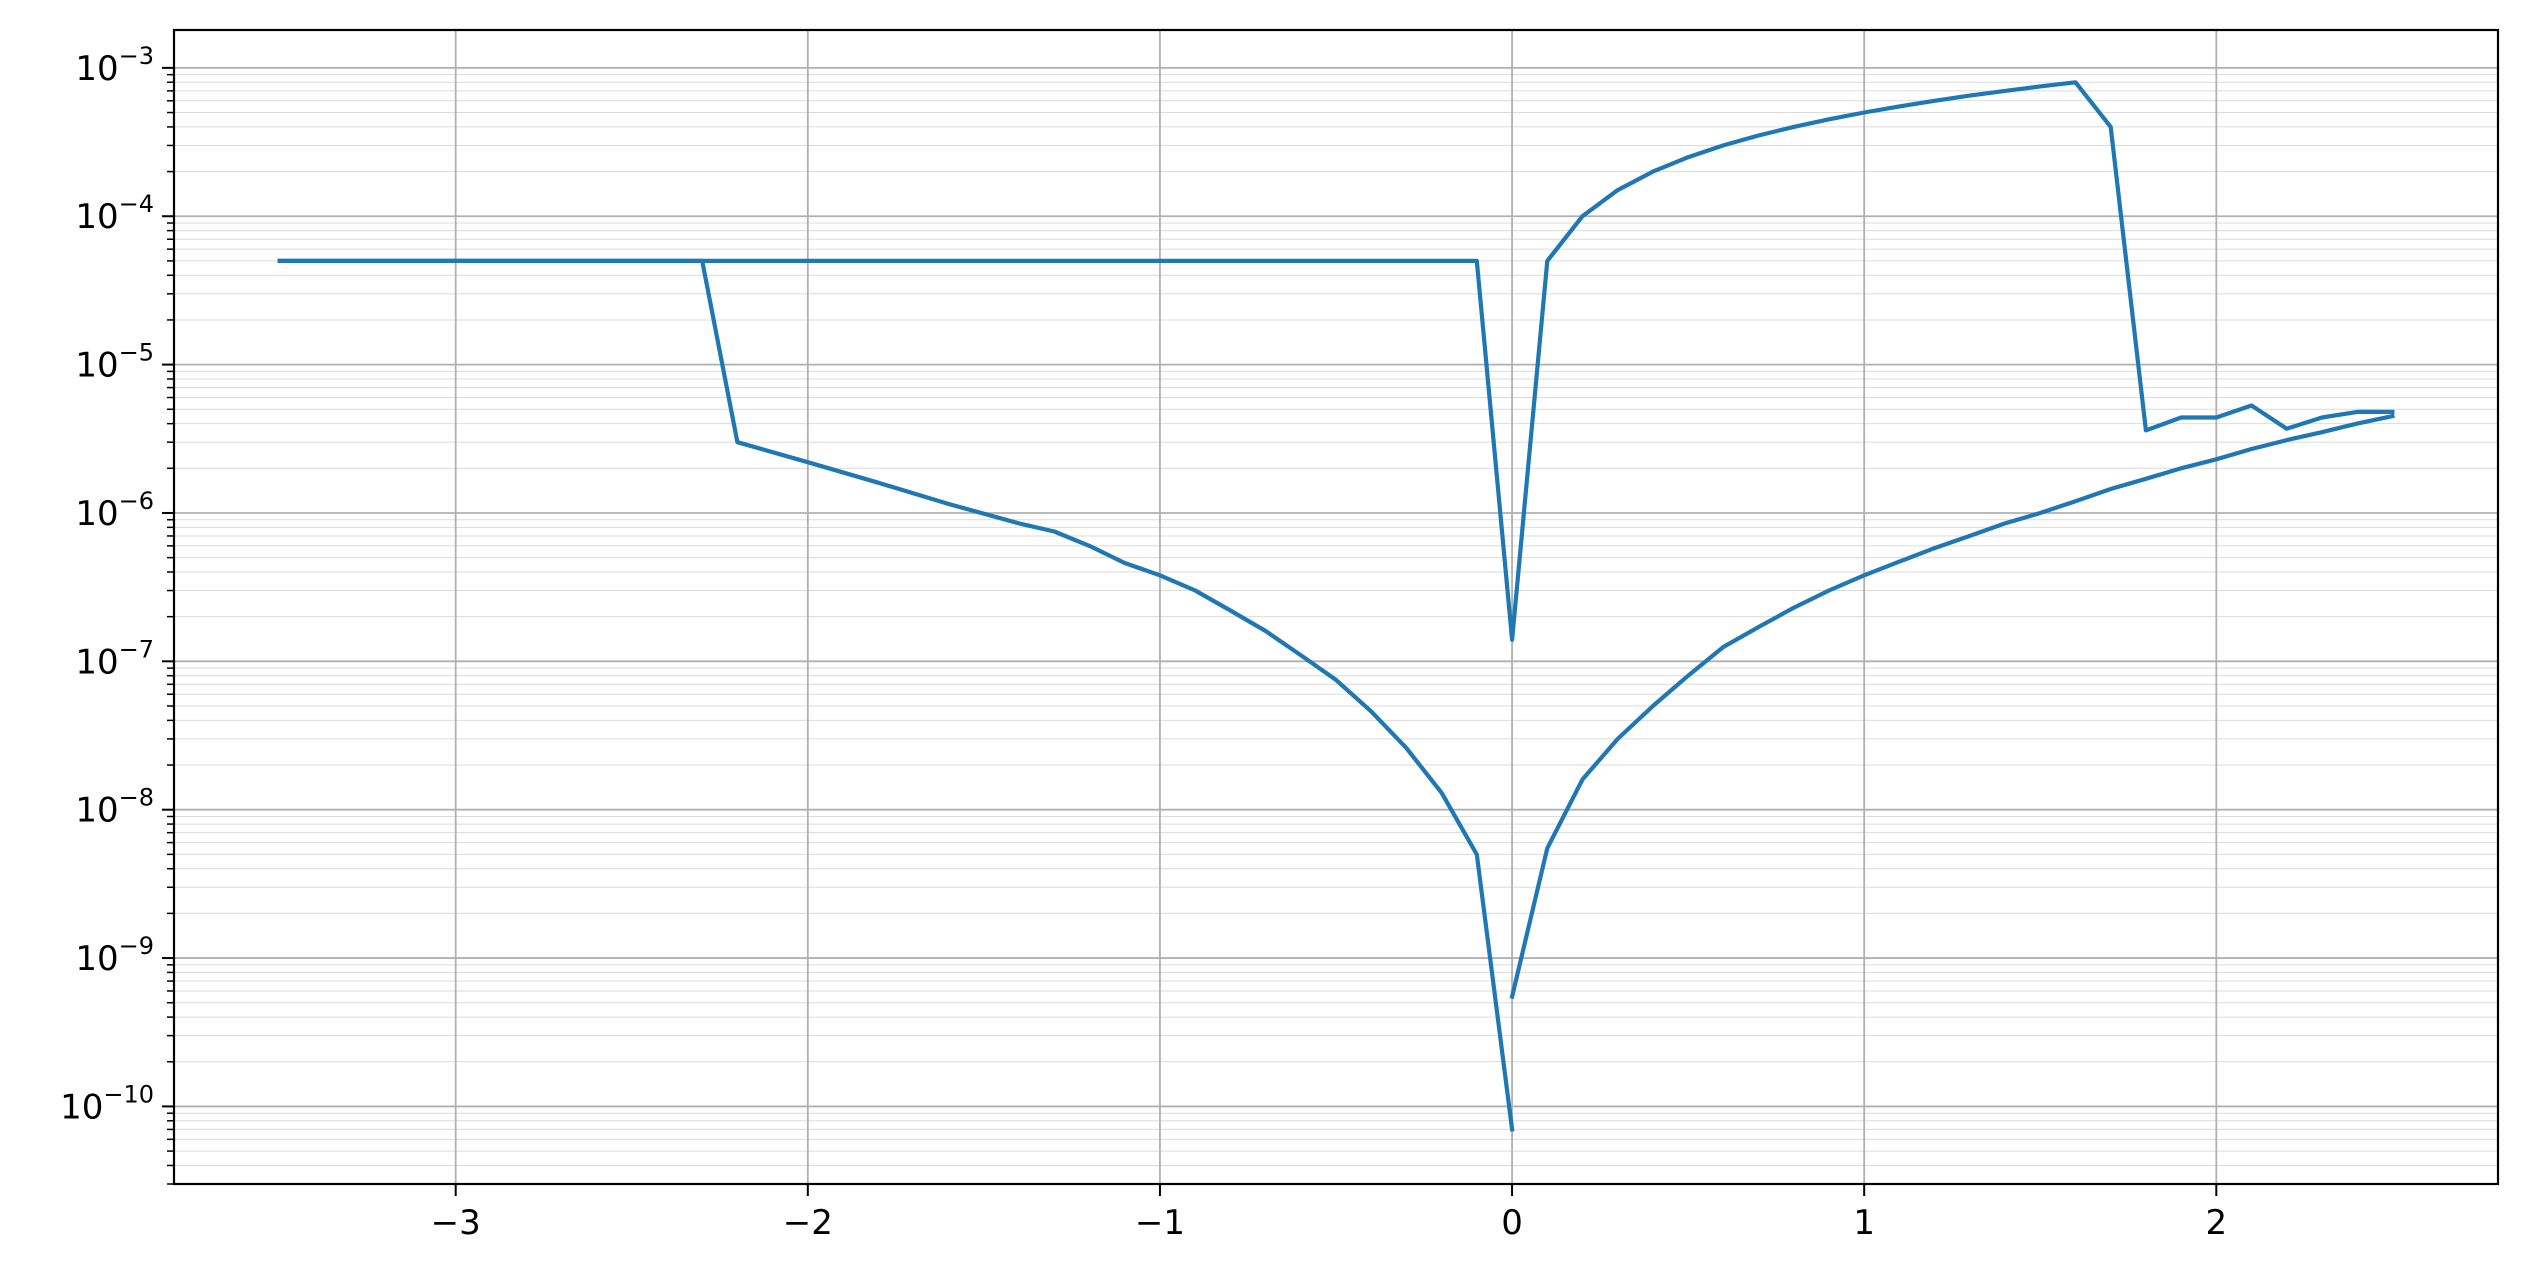  I want to click on x-axis-tick-labels: −3 −2 −1 0 1 2, so click(1329, 1223).